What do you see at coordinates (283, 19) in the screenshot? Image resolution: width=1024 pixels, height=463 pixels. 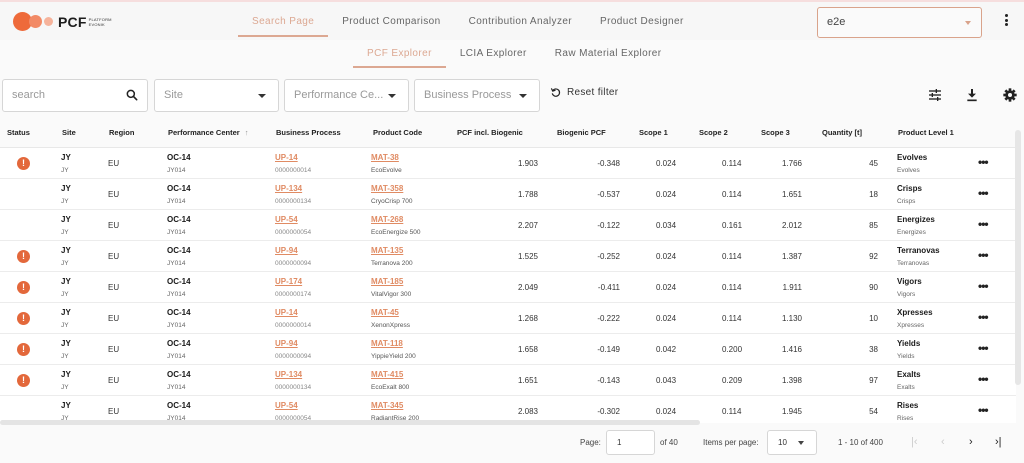 I see `tab-search-page: Search Page` at bounding box center [283, 19].